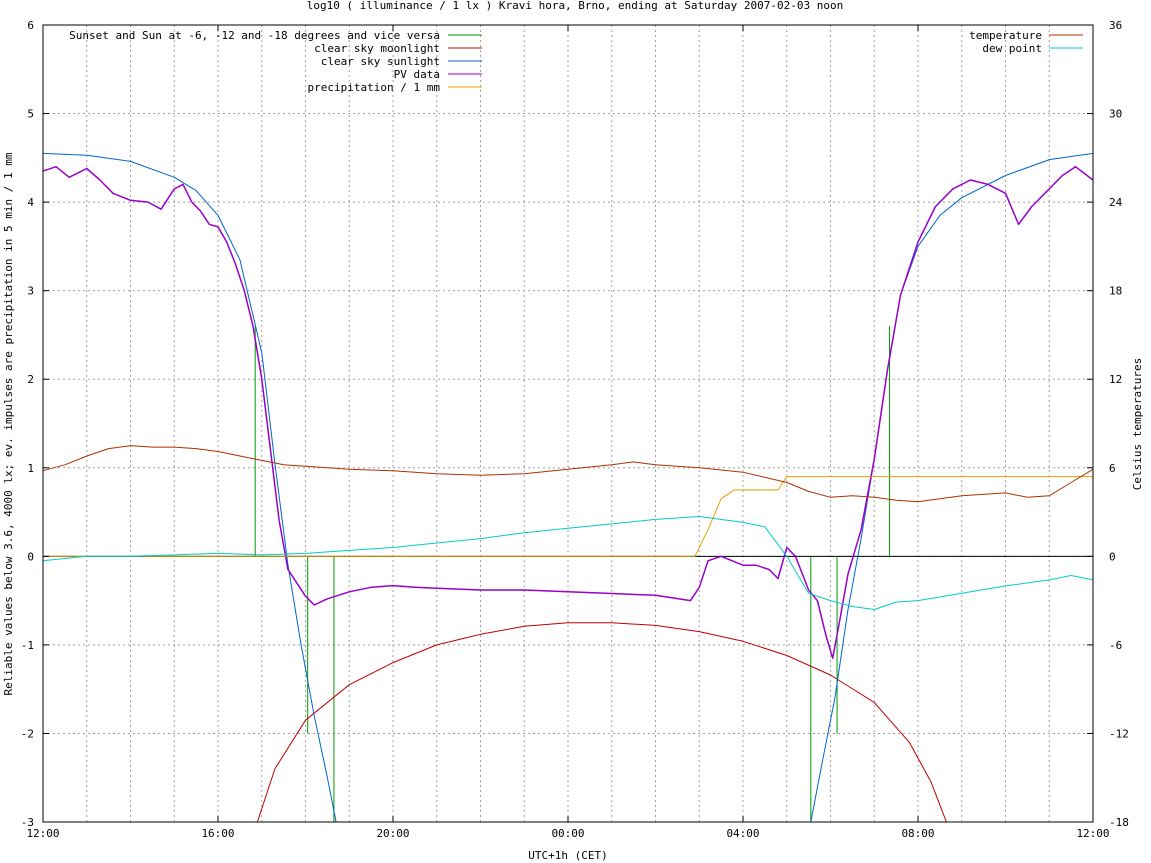  I want to click on y-tick-label: 5, so click(30, 114).